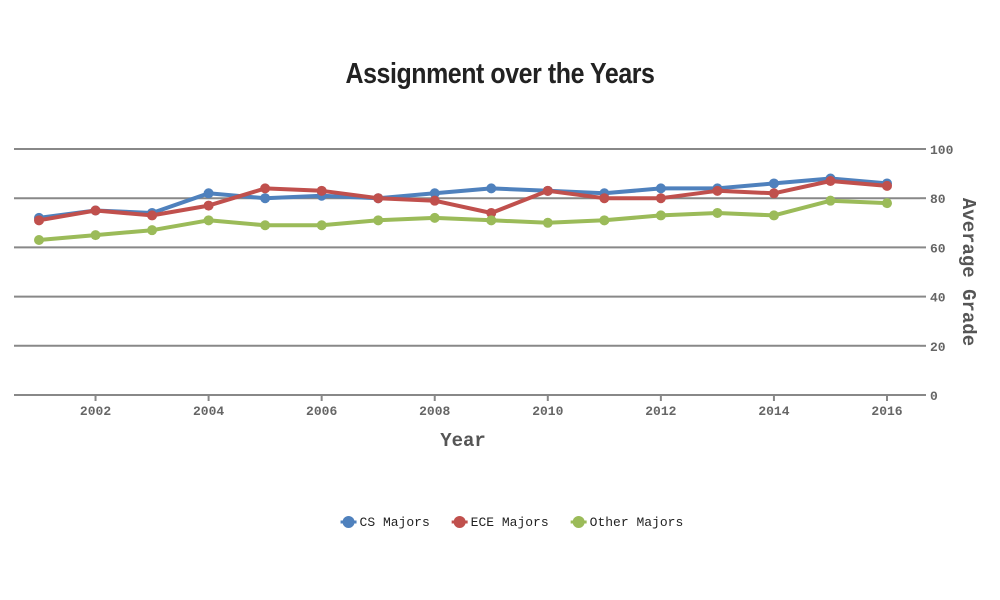  What do you see at coordinates (395, 522) in the screenshot?
I see `legend-label: CS Majors` at bounding box center [395, 522].